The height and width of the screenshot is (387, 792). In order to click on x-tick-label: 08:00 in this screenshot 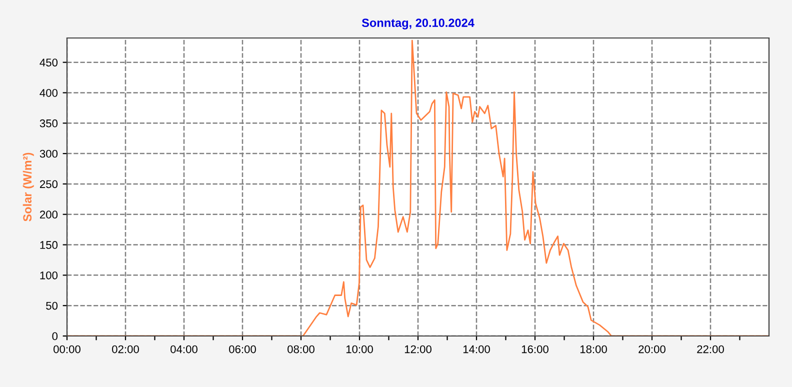, I will do `click(301, 349)`.